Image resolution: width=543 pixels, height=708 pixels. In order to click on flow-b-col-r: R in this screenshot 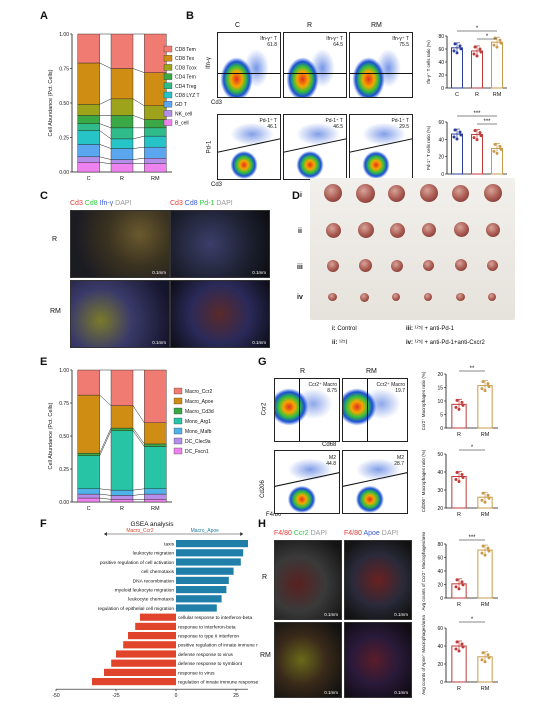, I will do `click(310, 25)`.